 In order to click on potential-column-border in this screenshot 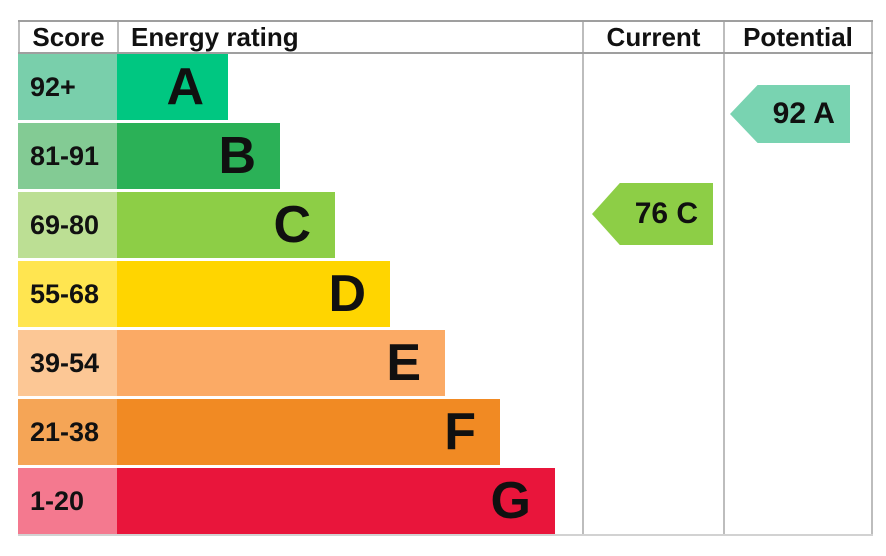, I will do `click(724, 277)`.